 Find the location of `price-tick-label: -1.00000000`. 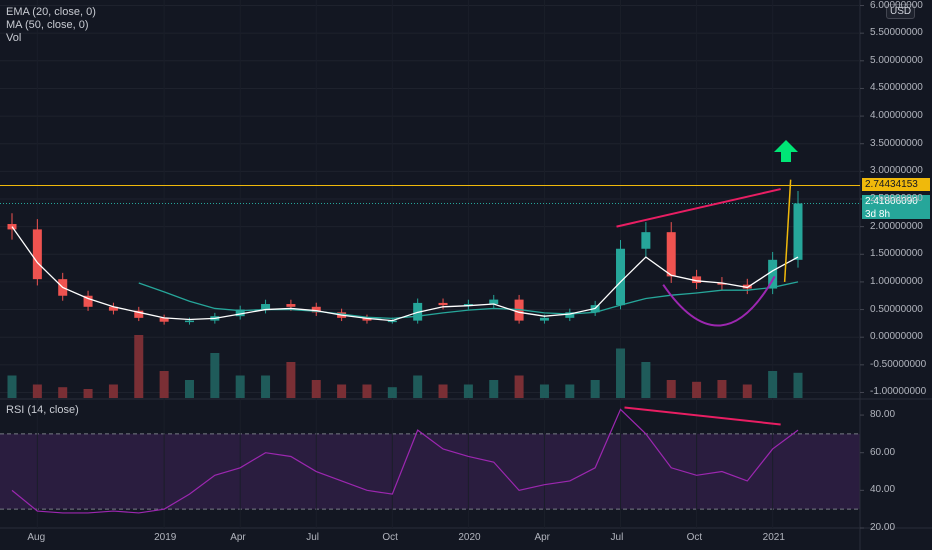

price-tick-label: -1.00000000 is located at coordinates (898, 392).